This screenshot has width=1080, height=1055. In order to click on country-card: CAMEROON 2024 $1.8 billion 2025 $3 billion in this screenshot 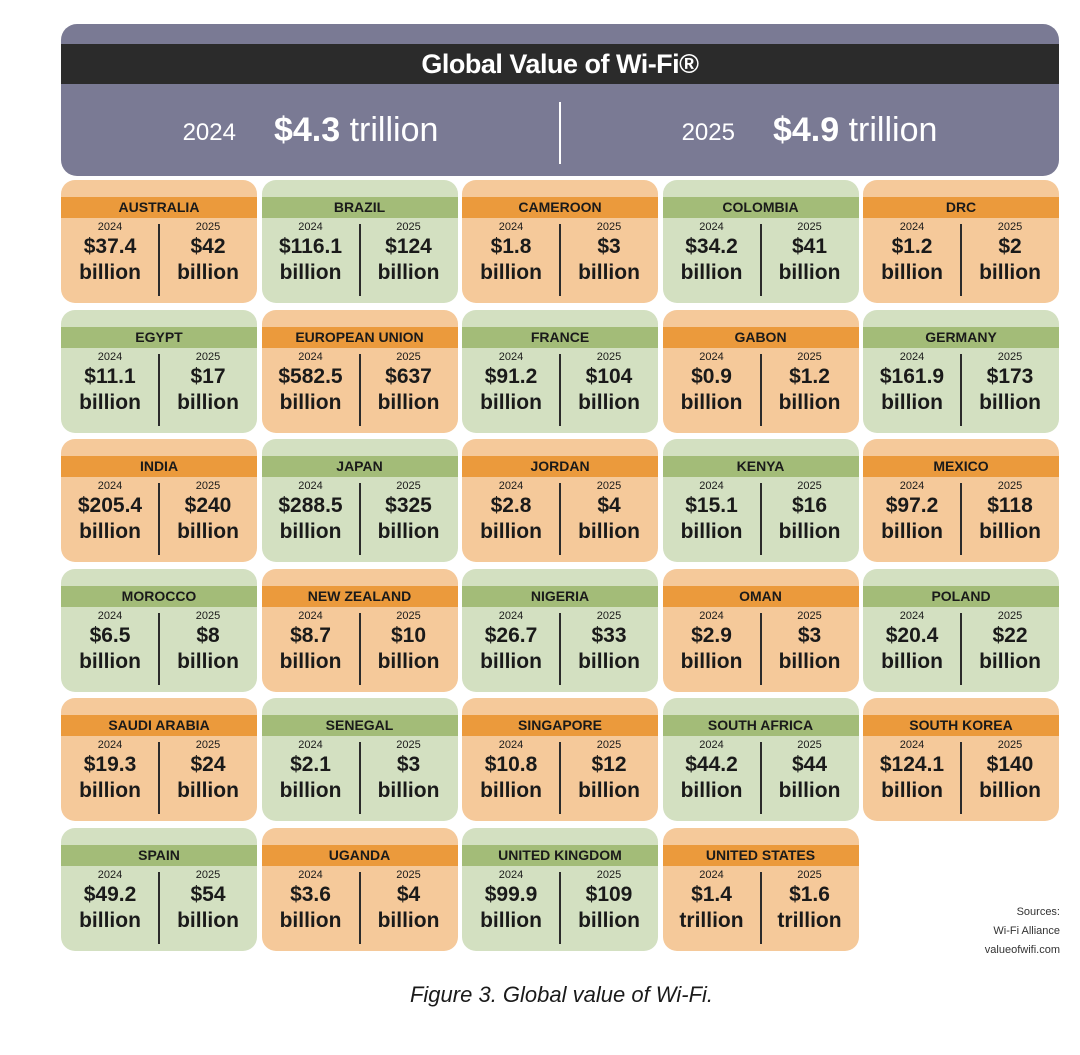, I will do `click(560, 241)`.